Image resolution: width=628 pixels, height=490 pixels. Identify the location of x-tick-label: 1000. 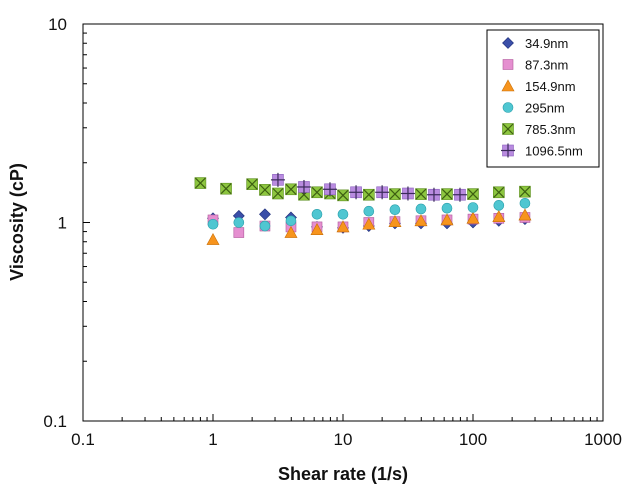
(603, 439).